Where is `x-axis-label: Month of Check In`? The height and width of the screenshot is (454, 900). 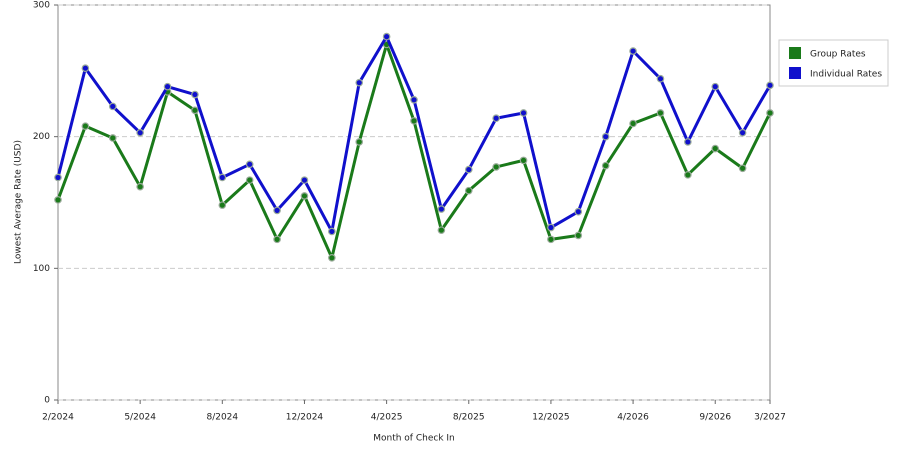
x-axis-label: Month of Check In is located at coordinates (414, 439).